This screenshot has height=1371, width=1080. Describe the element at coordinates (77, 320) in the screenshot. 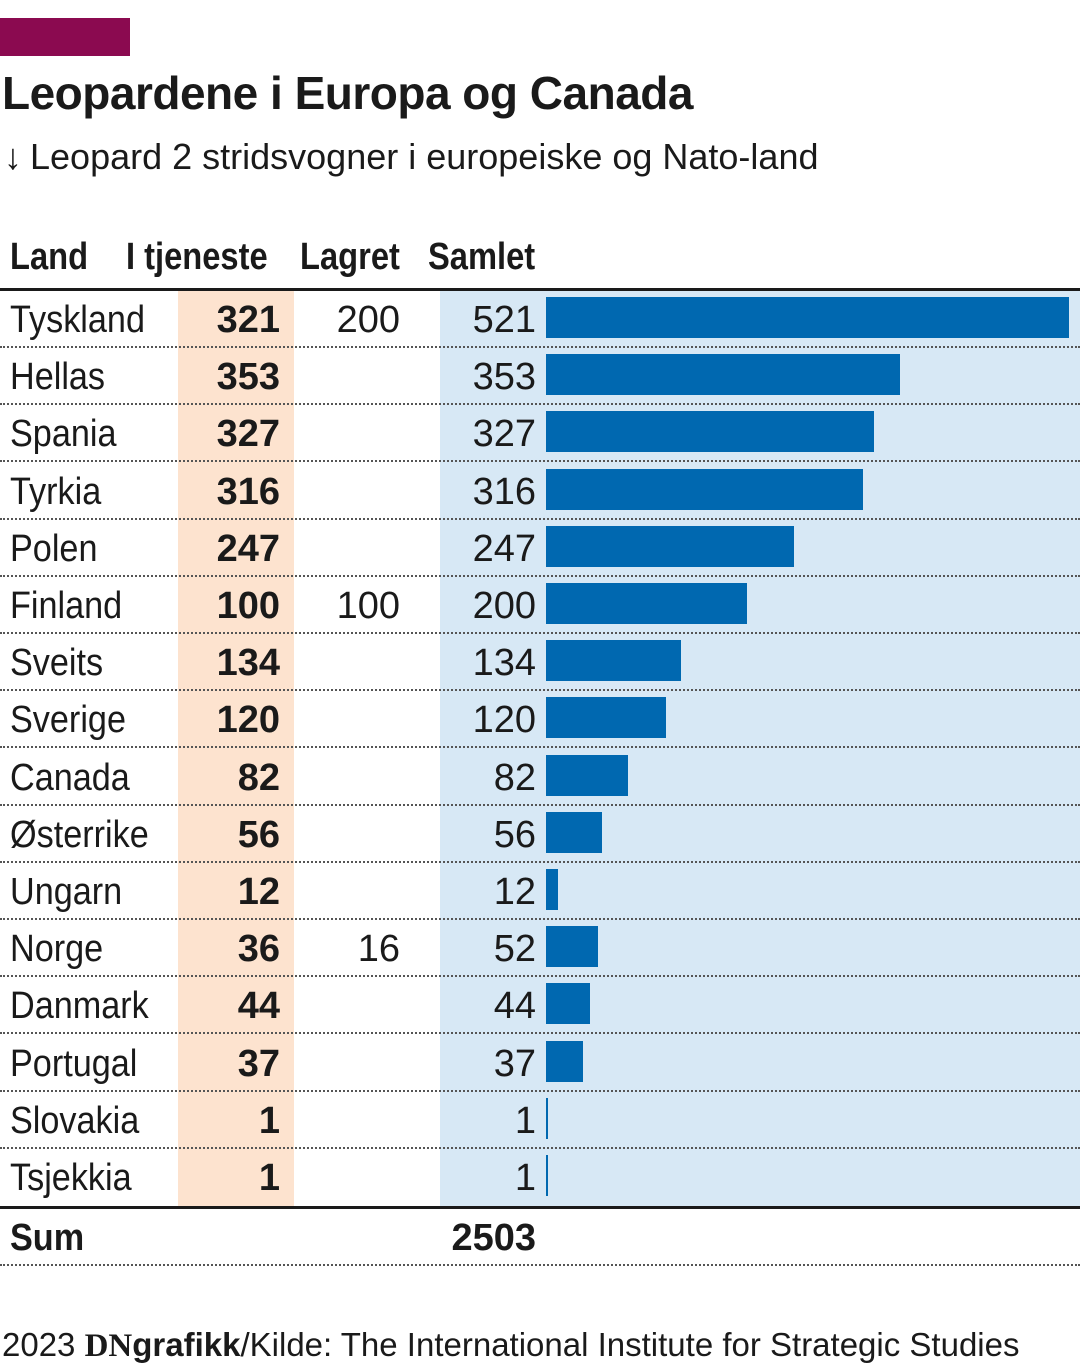

I see `country-label: Tyskland` at that location.